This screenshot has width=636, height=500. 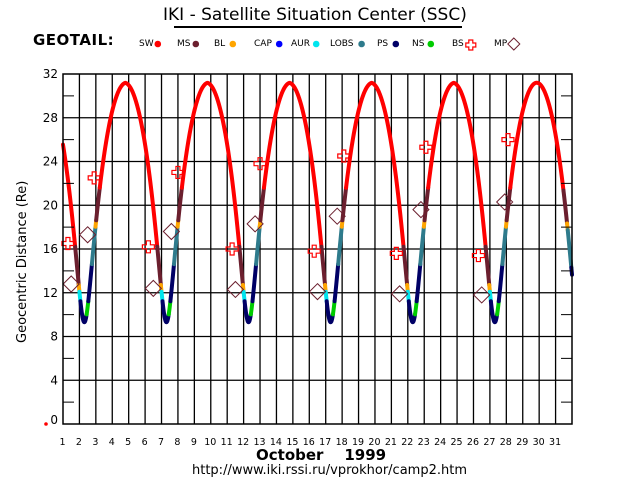 I want to click on x-tick-label: 5, so click(x=128, y=442).